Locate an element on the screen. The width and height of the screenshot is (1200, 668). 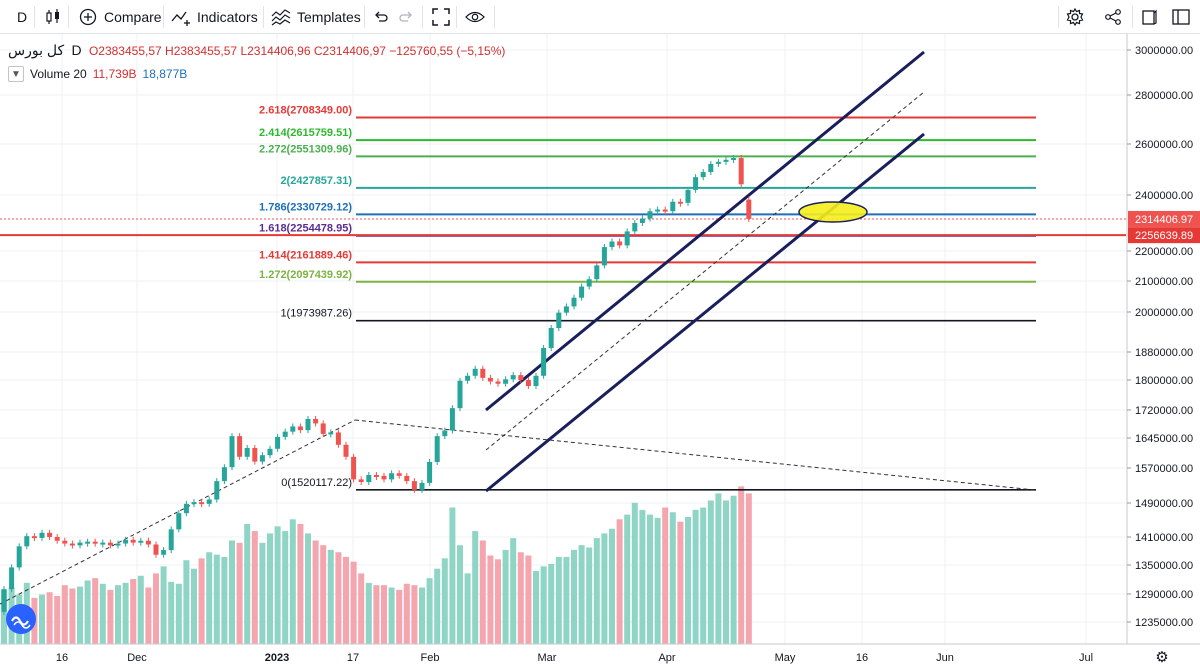
fullscreen-icon is located at coordinates (441, 17).